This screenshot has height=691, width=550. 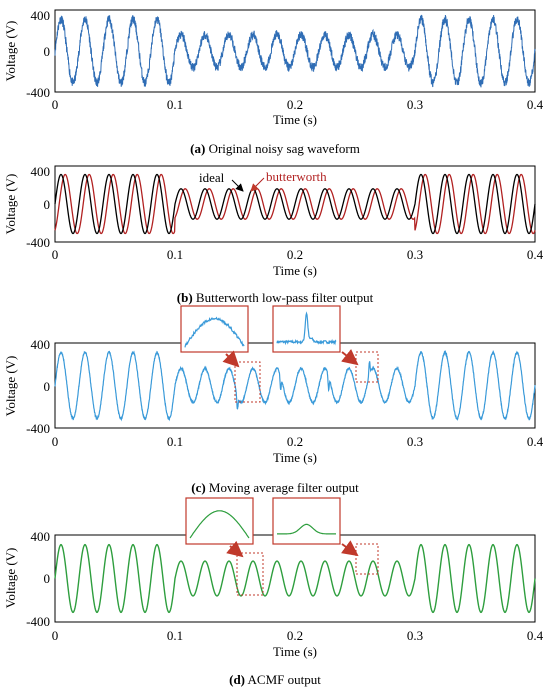 What do you see at coordinates (535, 254) in the screenshot?
I see `panel-b-xtick-4: 0.4` at bounding box center [535, 254].